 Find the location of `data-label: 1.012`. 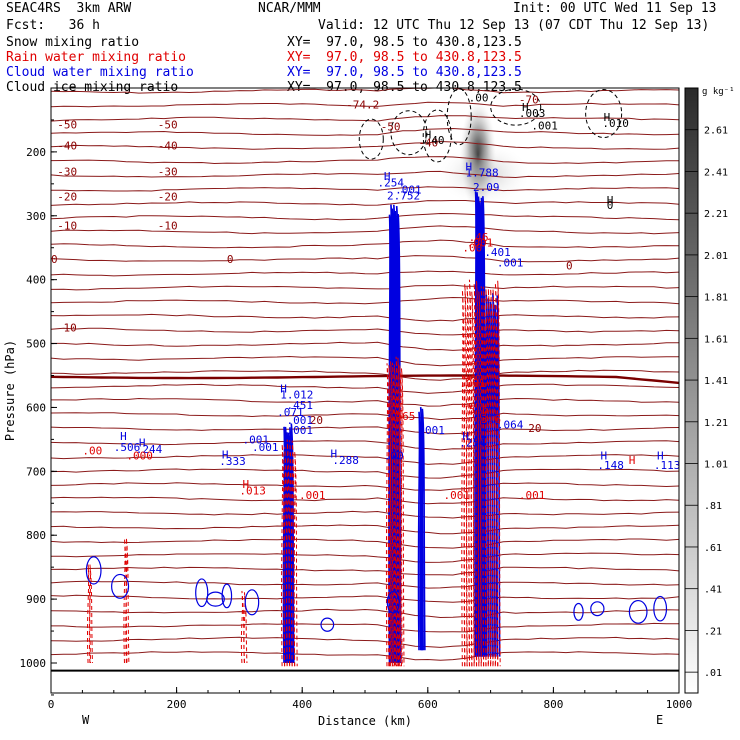

data-label: 1.012 is located at coordinates (296, 395).